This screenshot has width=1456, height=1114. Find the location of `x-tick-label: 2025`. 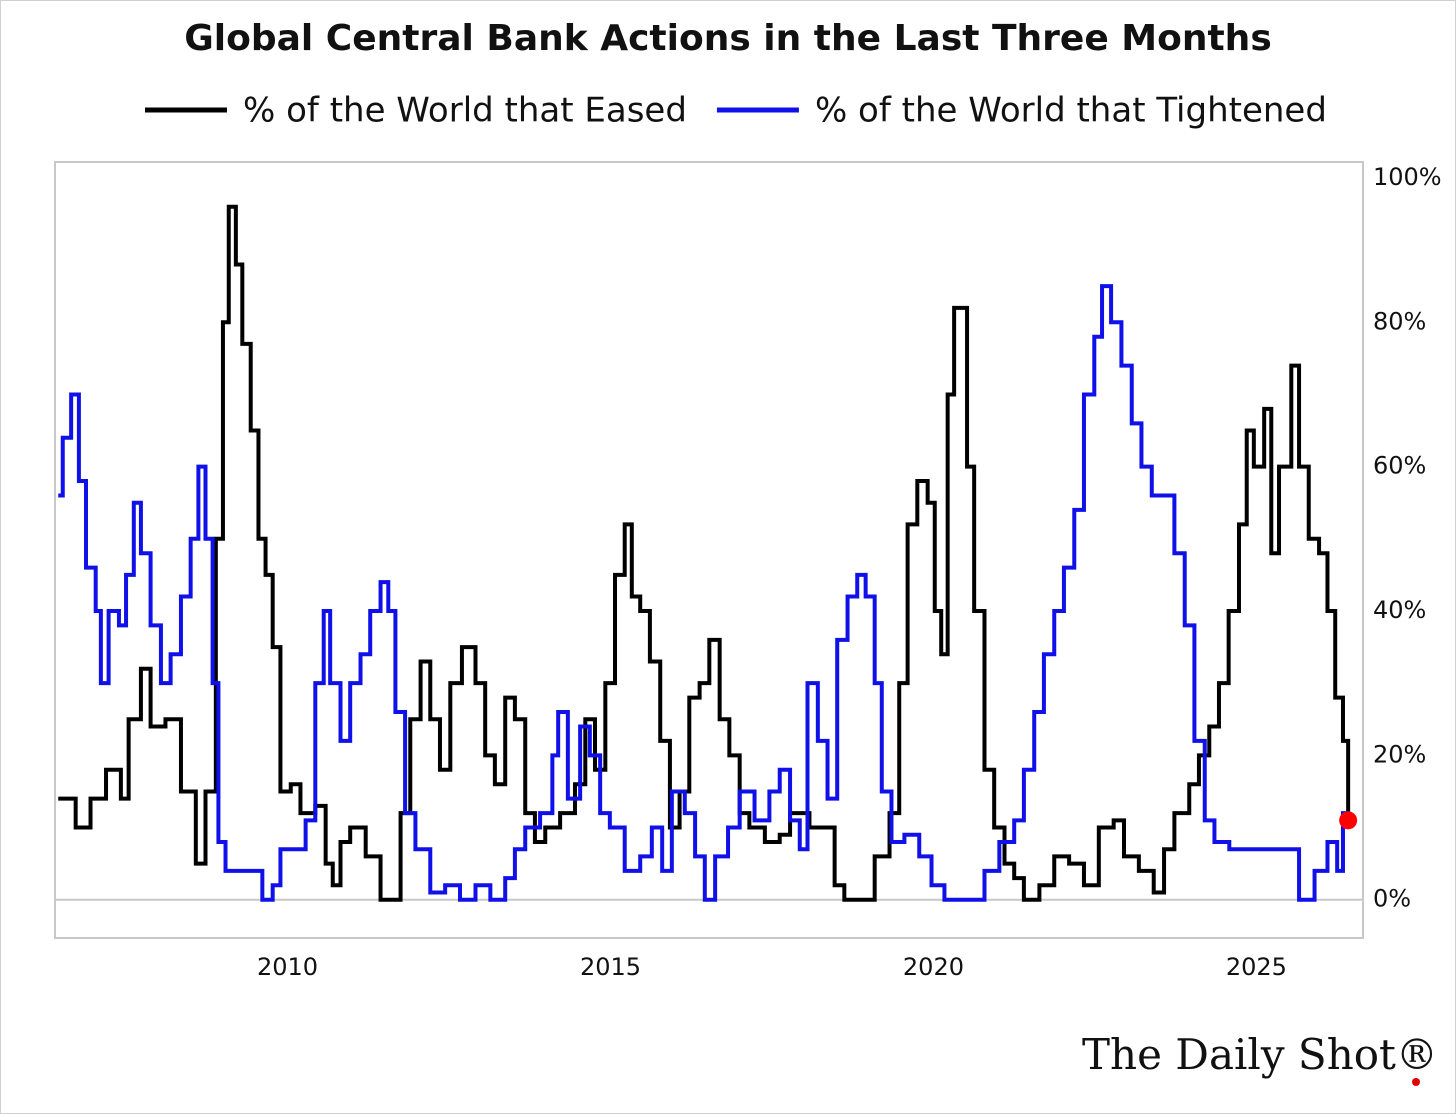

x-tick-label: 2025 is located at coordinates (1256, 967).